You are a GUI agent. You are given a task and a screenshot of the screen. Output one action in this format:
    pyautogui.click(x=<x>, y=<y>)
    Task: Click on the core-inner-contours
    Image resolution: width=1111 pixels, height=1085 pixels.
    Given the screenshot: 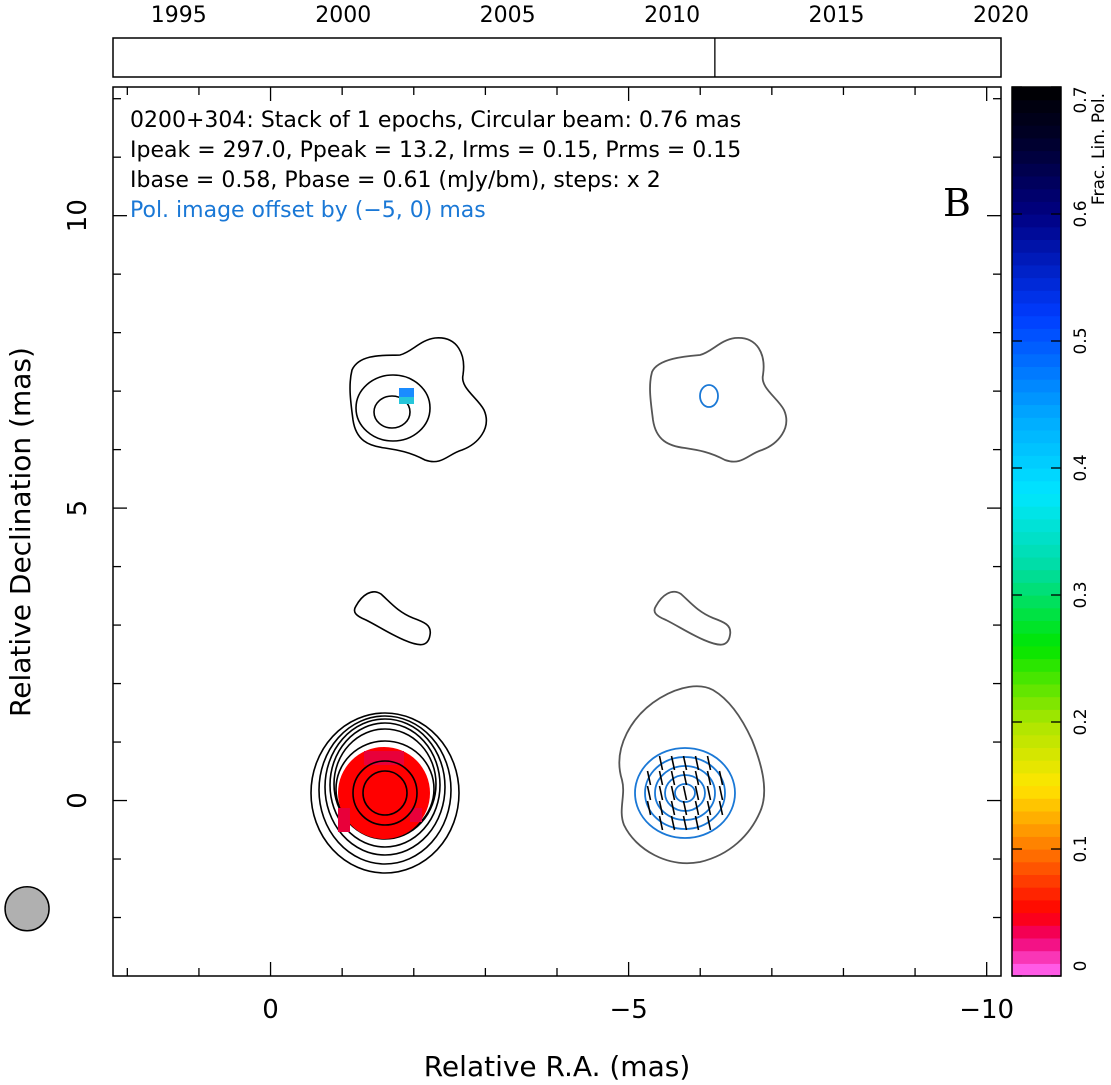 What is the action you would take?
    pyautogui.click(x=385, y=793)
    